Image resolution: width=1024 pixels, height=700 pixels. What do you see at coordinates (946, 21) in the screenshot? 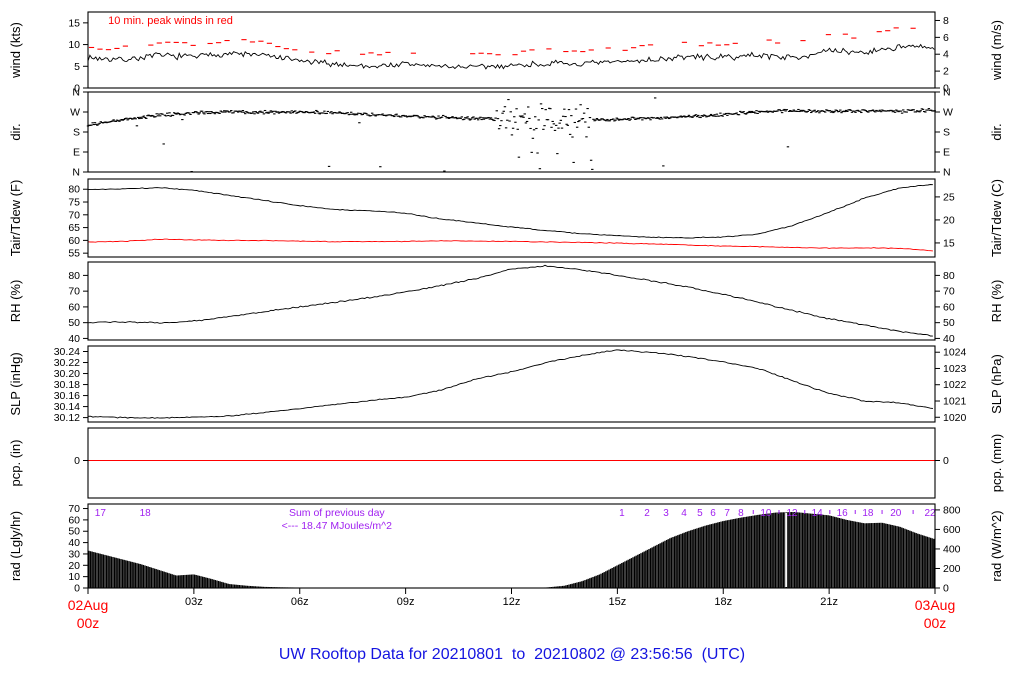
I see `y-tick-label-right: 8` at bounding box center [946, 21].